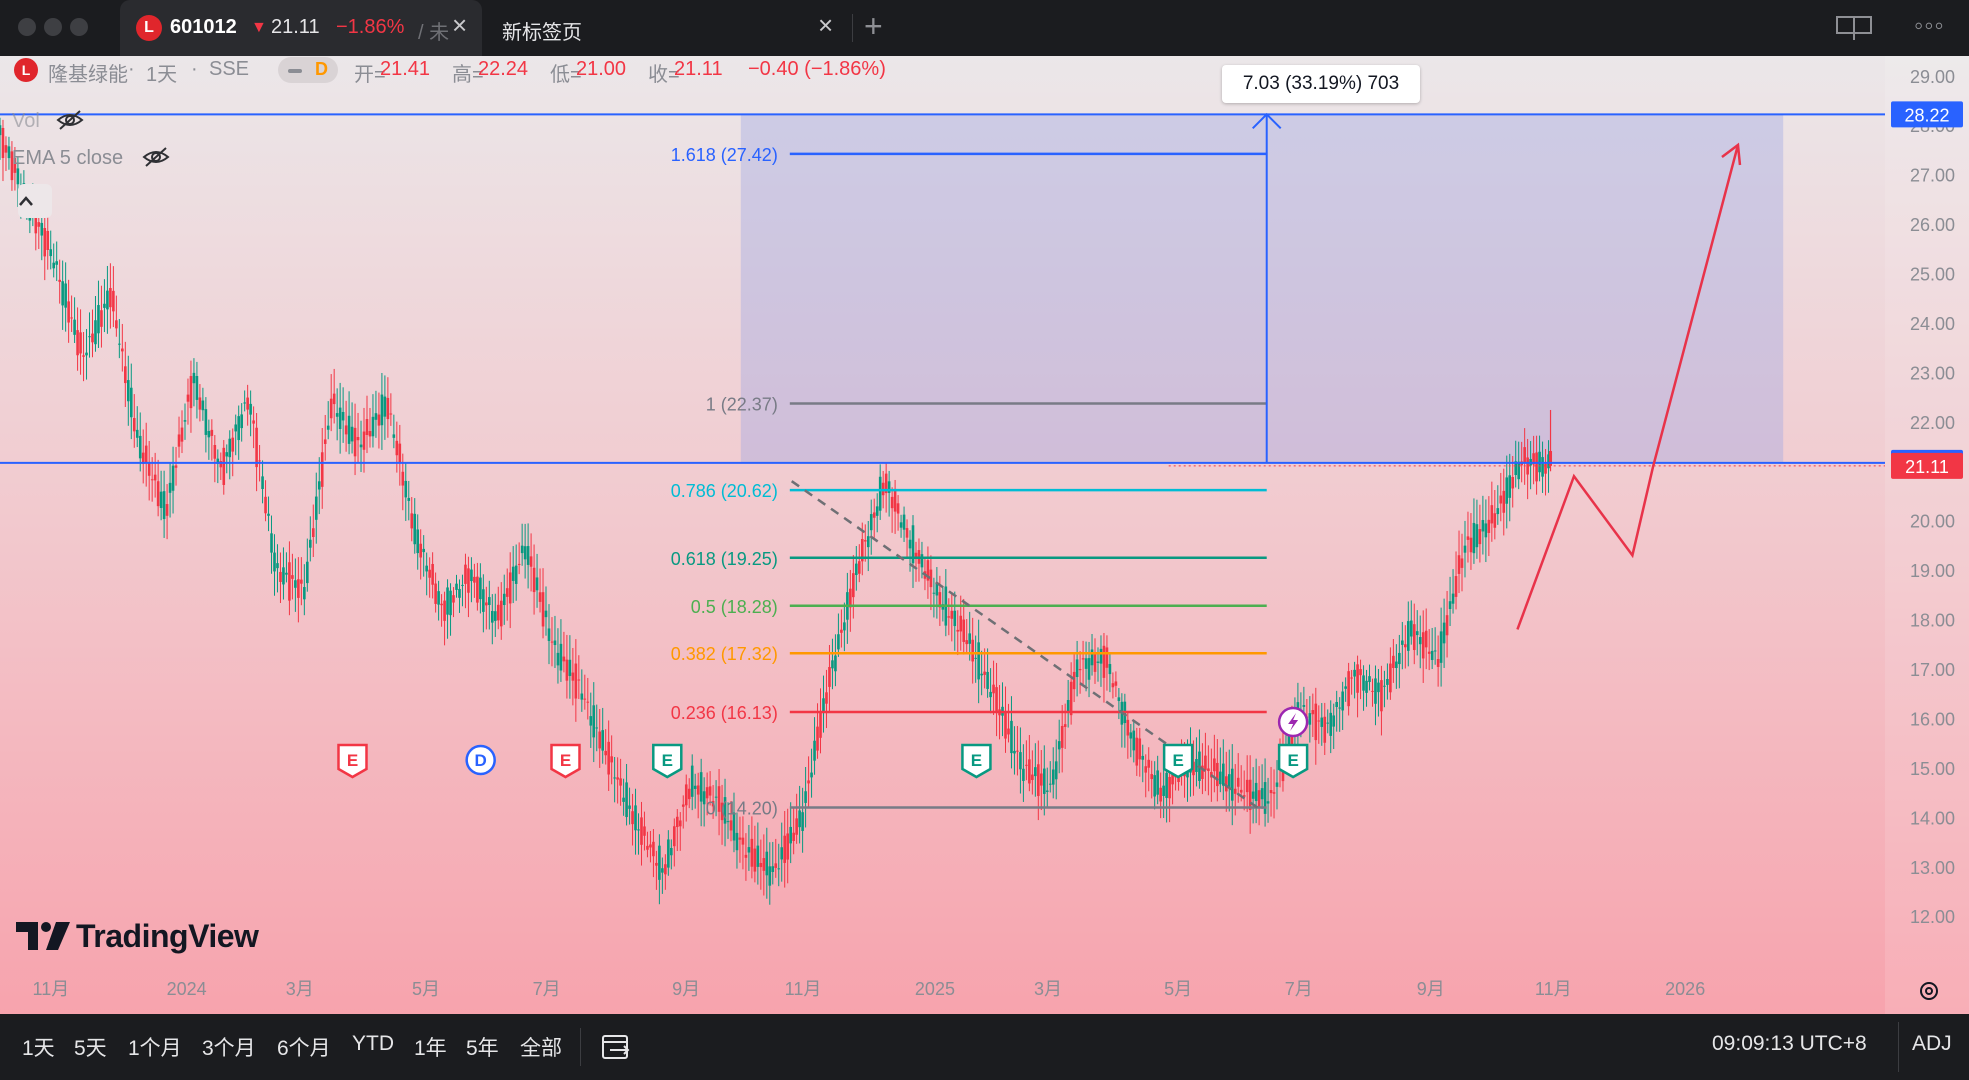 This screenshot has height=1080, width=1969. I want to click on range-button: 1个月, so click(155, 1048).